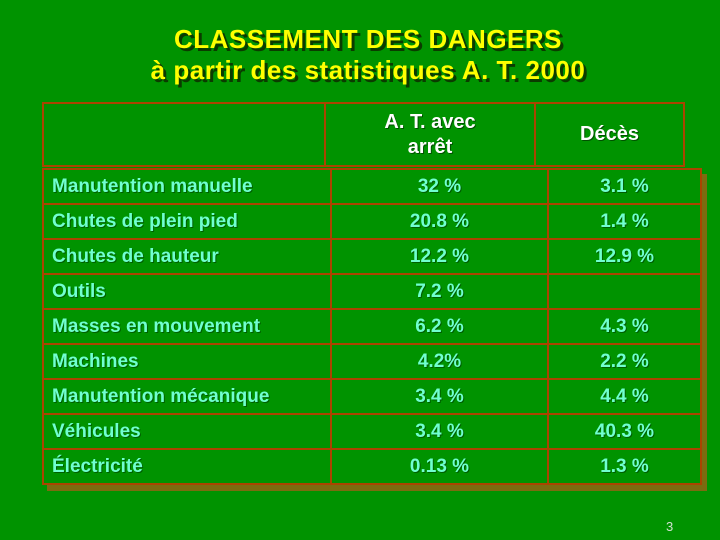 The image size is (720, 540). What do you see at coordinates (624, 256) in the screenshot?
I see `deces-value-cell: 12.9 %` at bounding box center [624, 256].